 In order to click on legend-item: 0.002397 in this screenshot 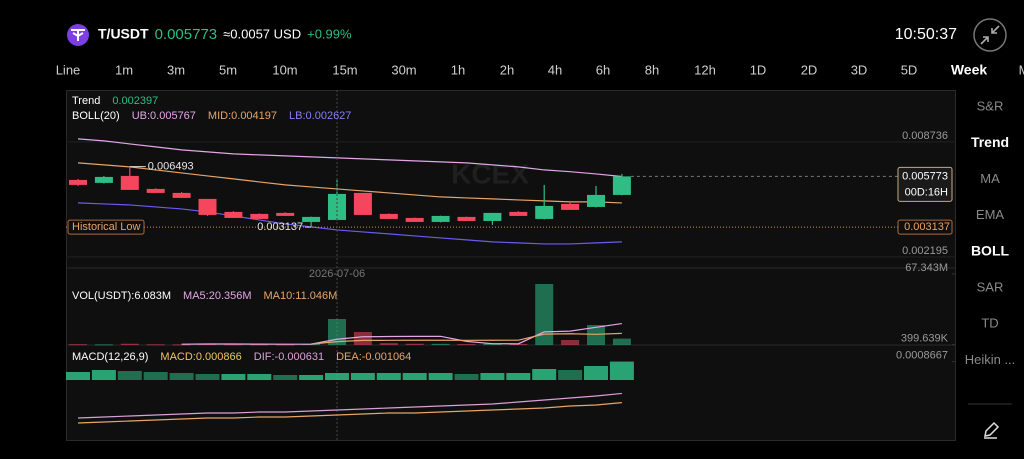, I will do `click(135, 101)`.